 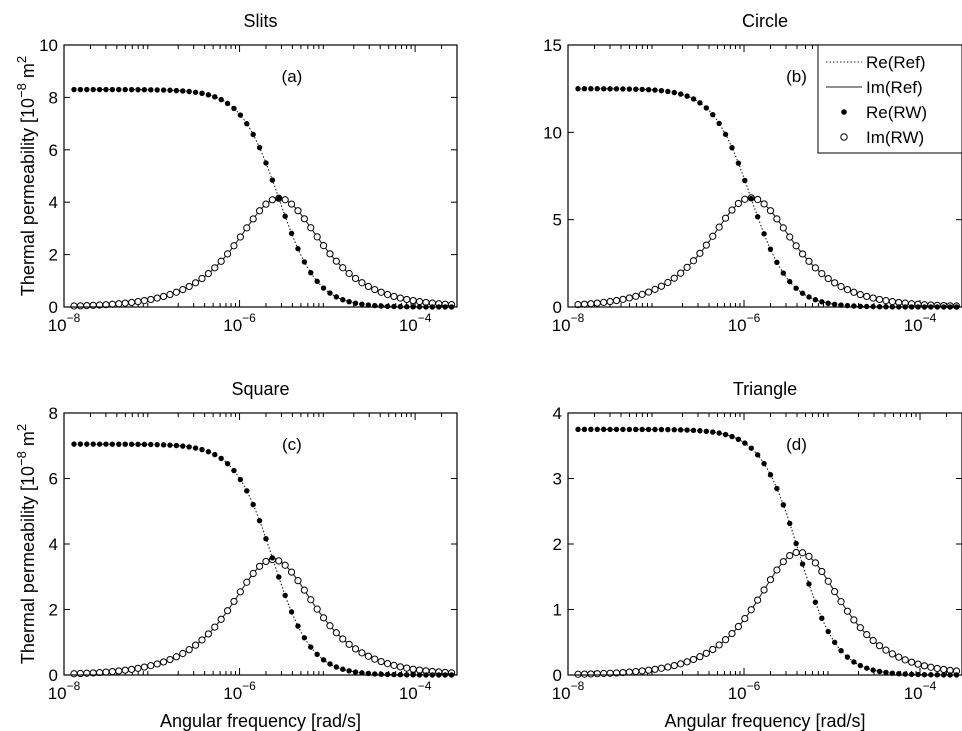 I want to click on y-tick-label: 0, so click(x=53, y=675).